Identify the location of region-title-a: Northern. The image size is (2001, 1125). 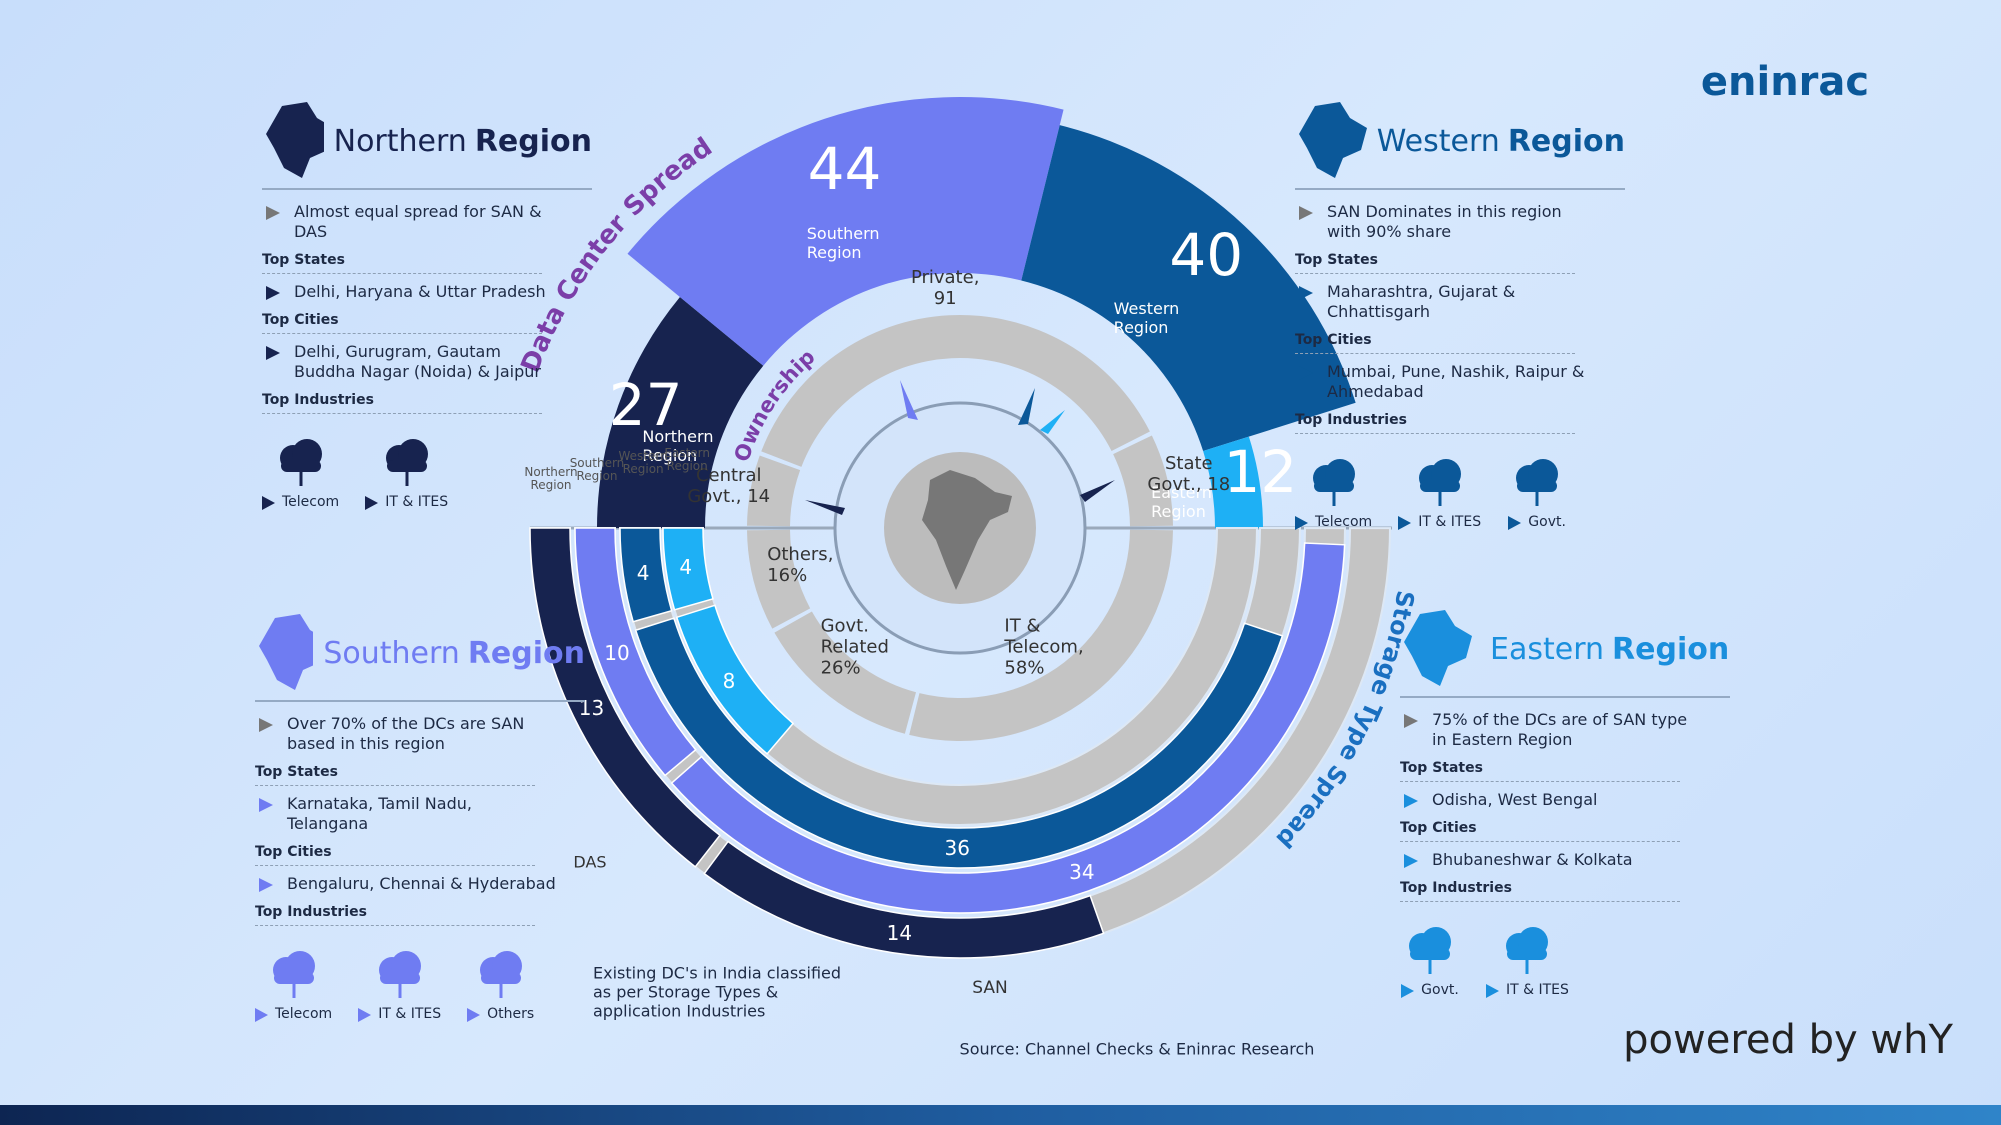
(400, 141).